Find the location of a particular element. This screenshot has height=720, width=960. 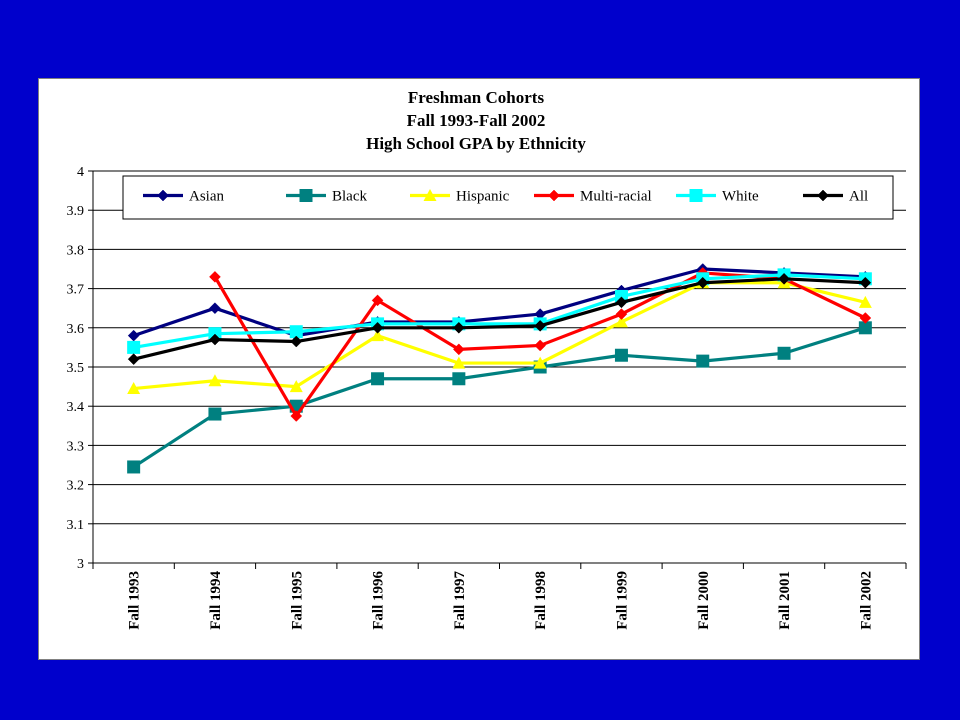

legend-entry-white: White is located at coordinates (717, 197).